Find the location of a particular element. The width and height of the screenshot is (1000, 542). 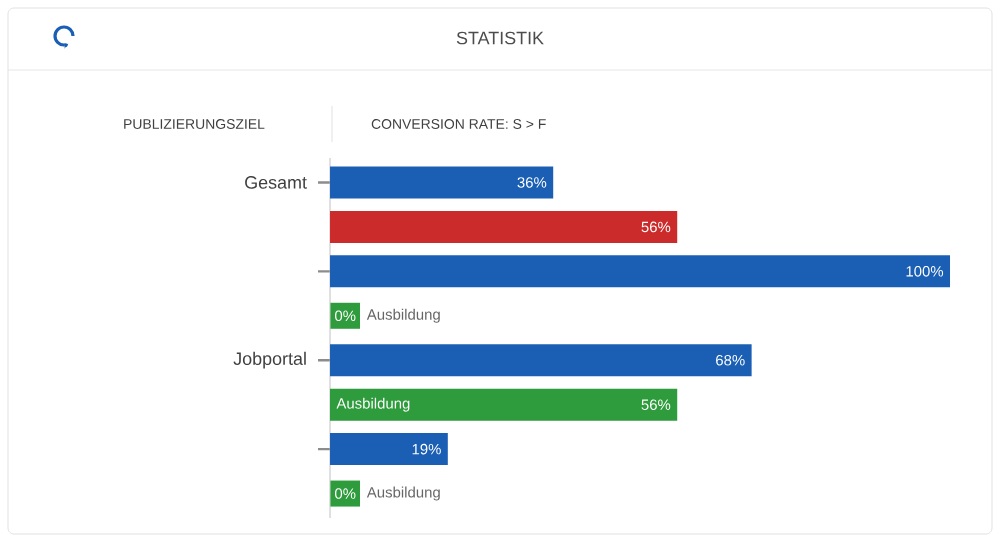

y-tick-label: Jobportal is located at coordinates (269, 360).